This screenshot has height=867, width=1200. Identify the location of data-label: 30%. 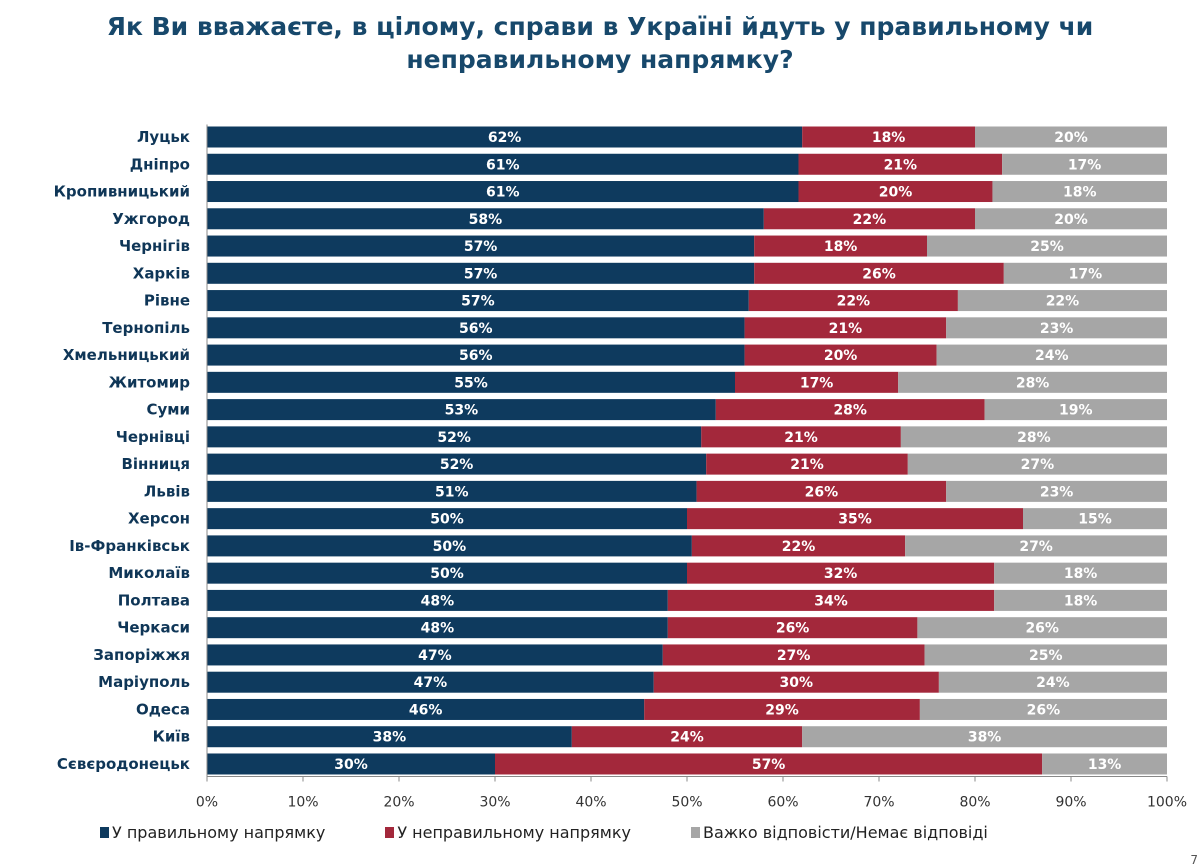
(797, 683).